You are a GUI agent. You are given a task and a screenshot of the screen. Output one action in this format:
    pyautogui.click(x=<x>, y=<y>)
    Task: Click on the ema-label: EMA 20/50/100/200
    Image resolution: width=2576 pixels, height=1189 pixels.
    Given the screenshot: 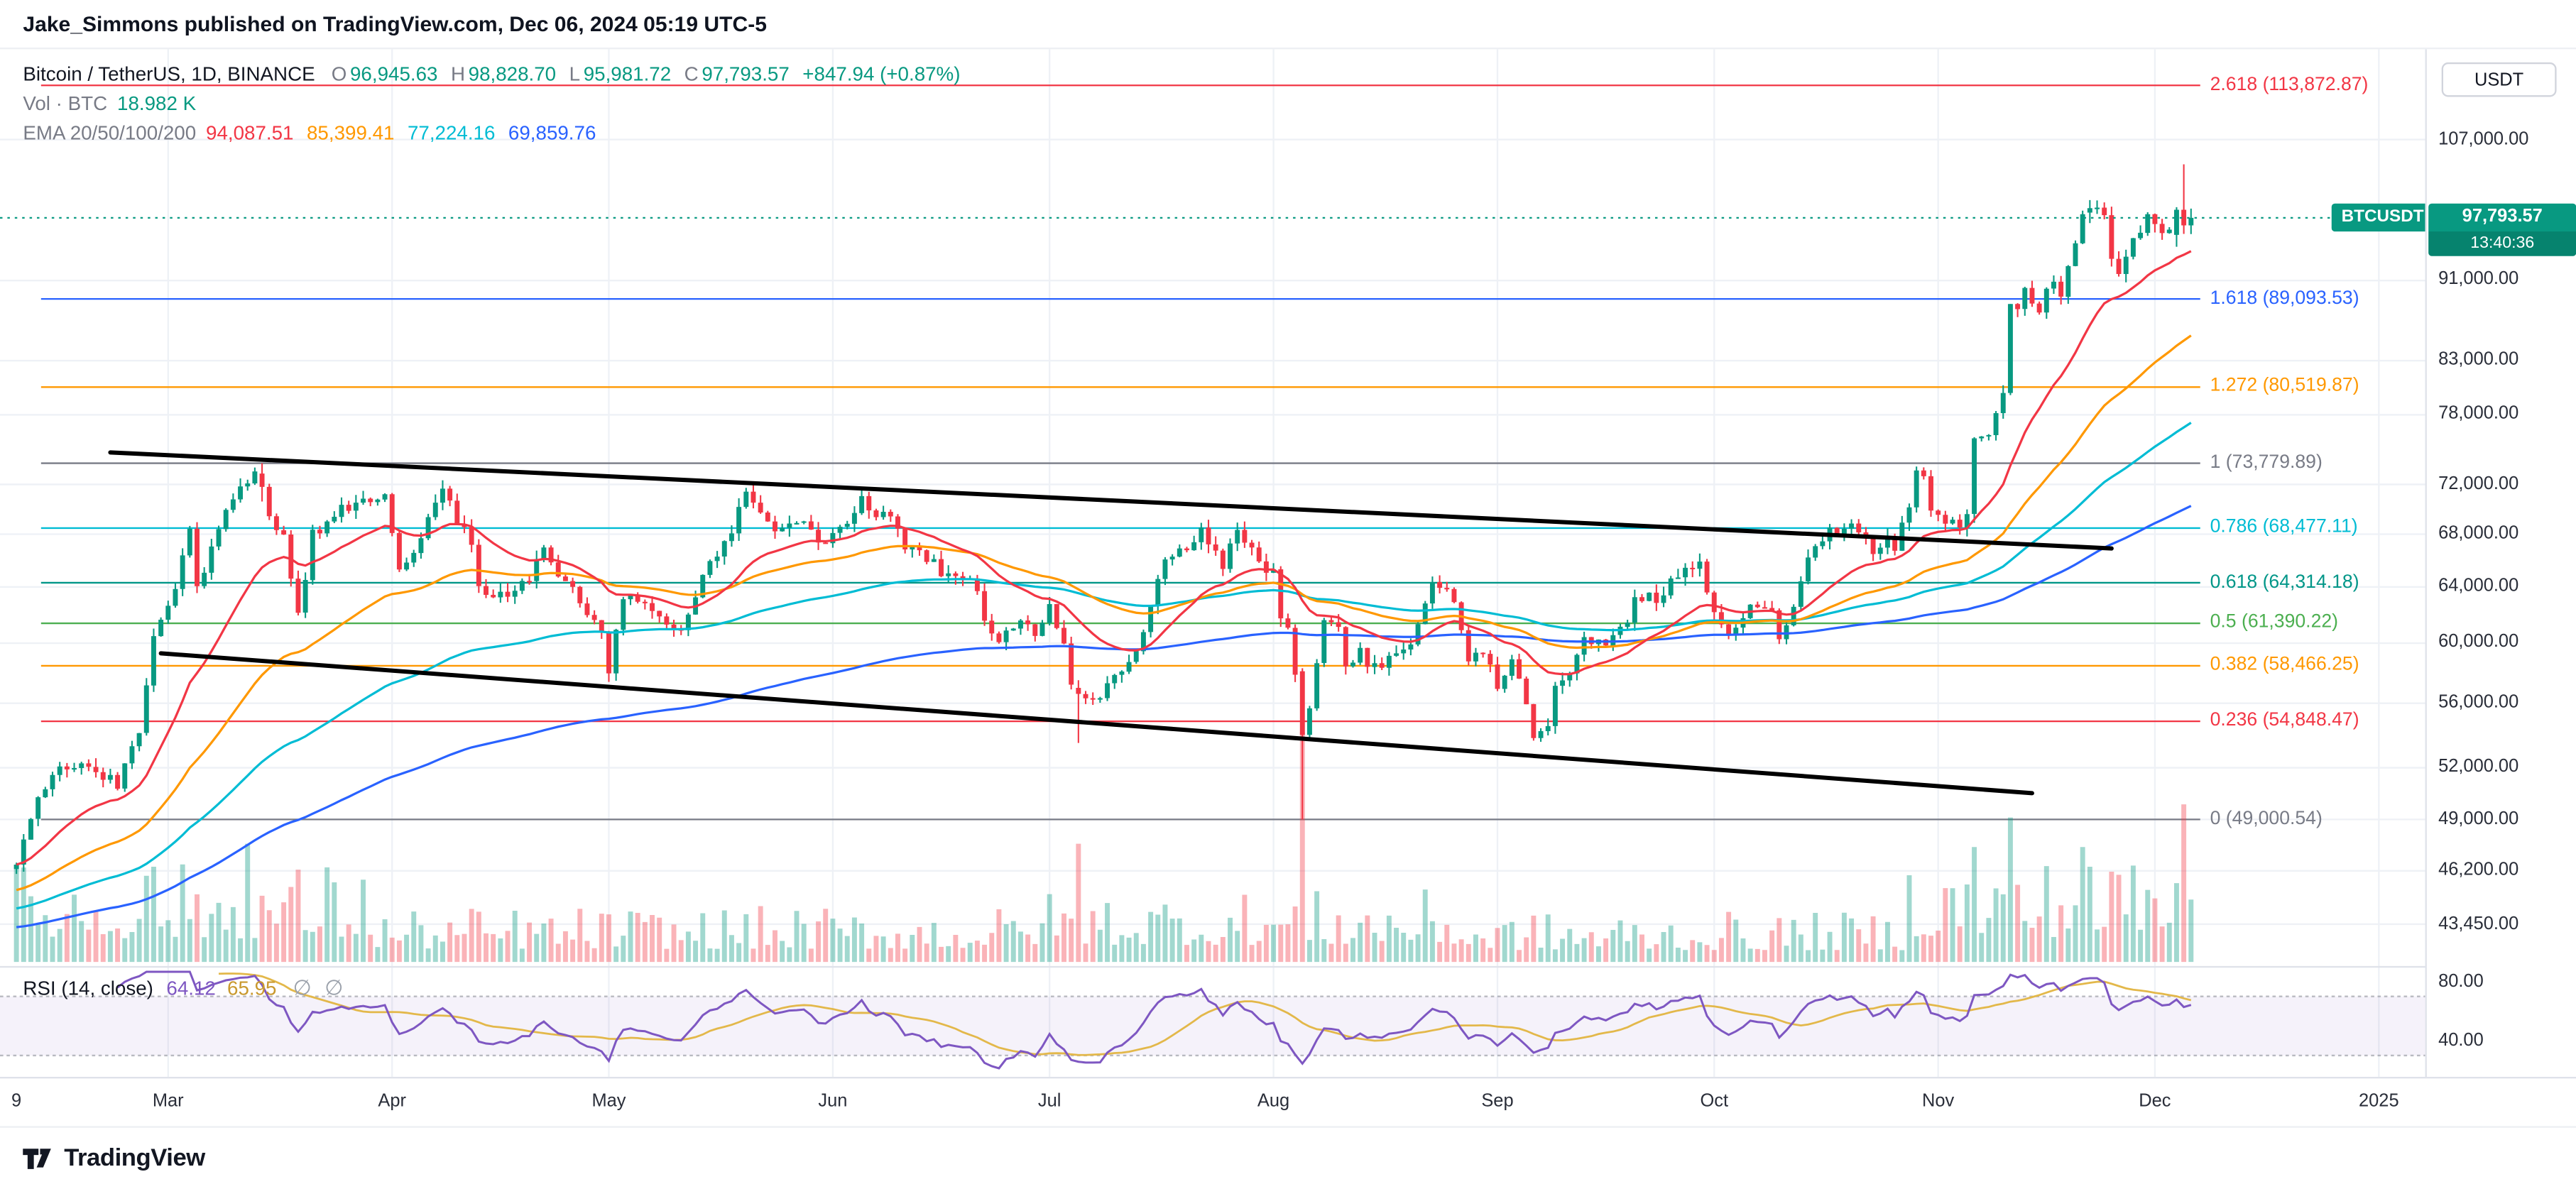 What is the action you would take?
    pyautogui.click(x=110, y=133)
    